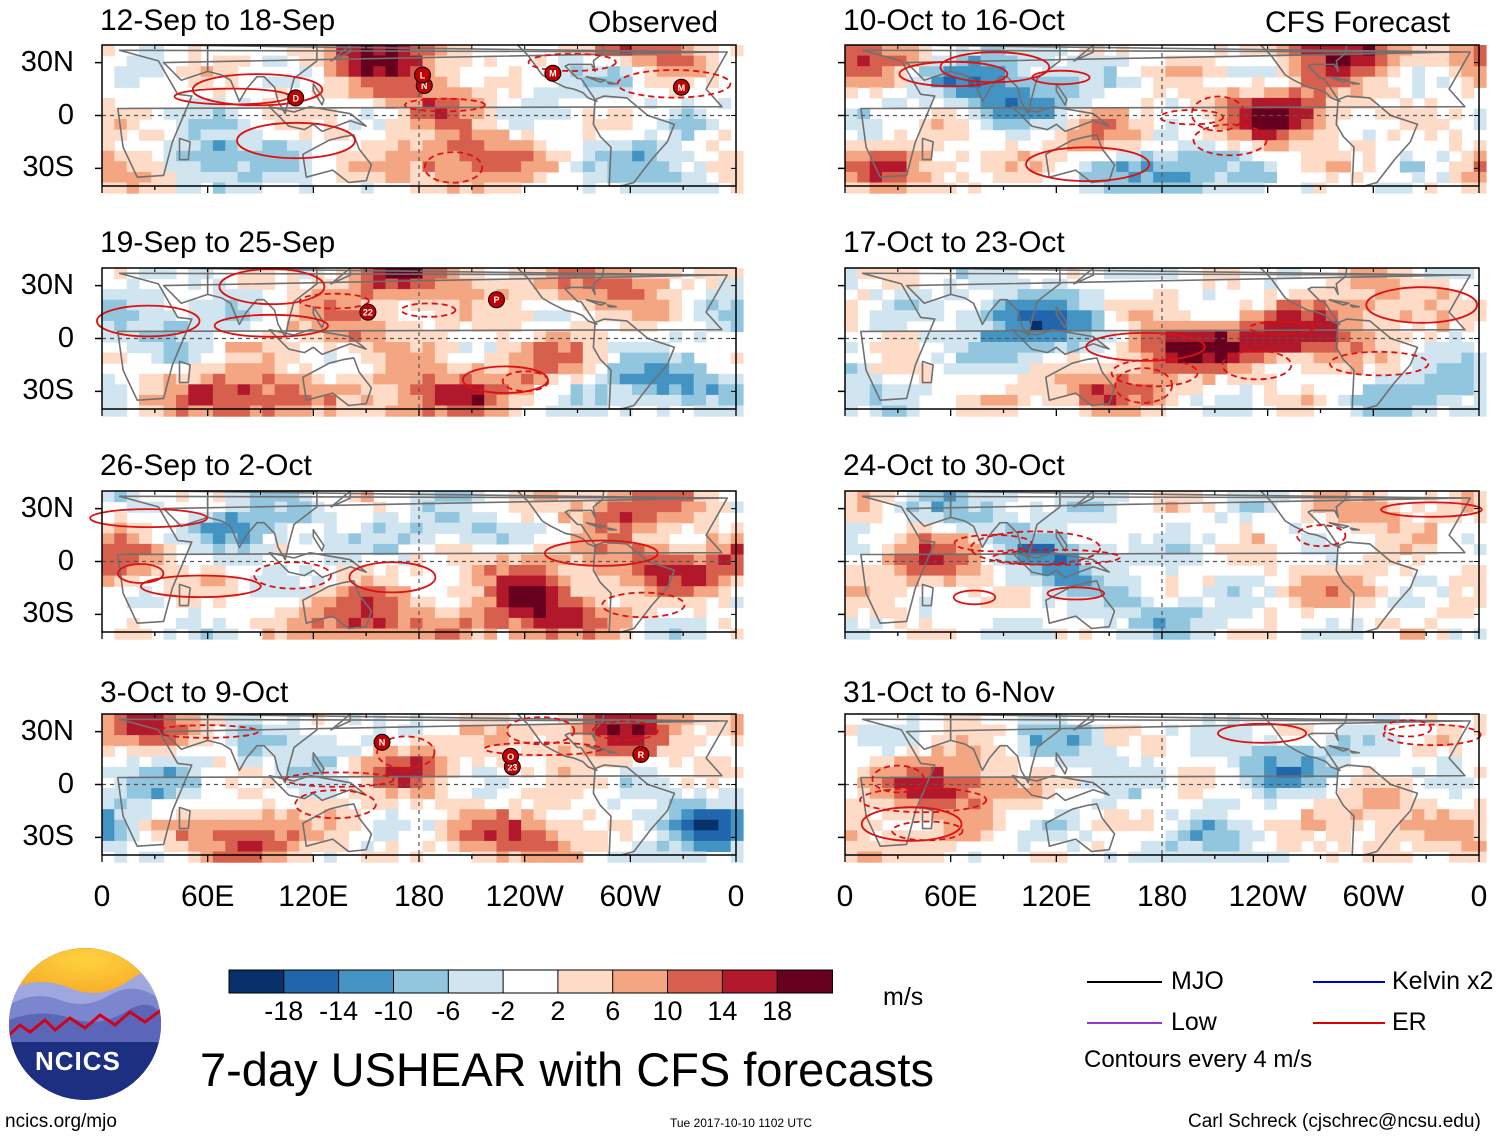 This screenshot has width=1510, height=1137. Describe the element at coordinates (1198, 1059) in the screenshot. I see `contour-note: Contours every 4 m/s` at that location.